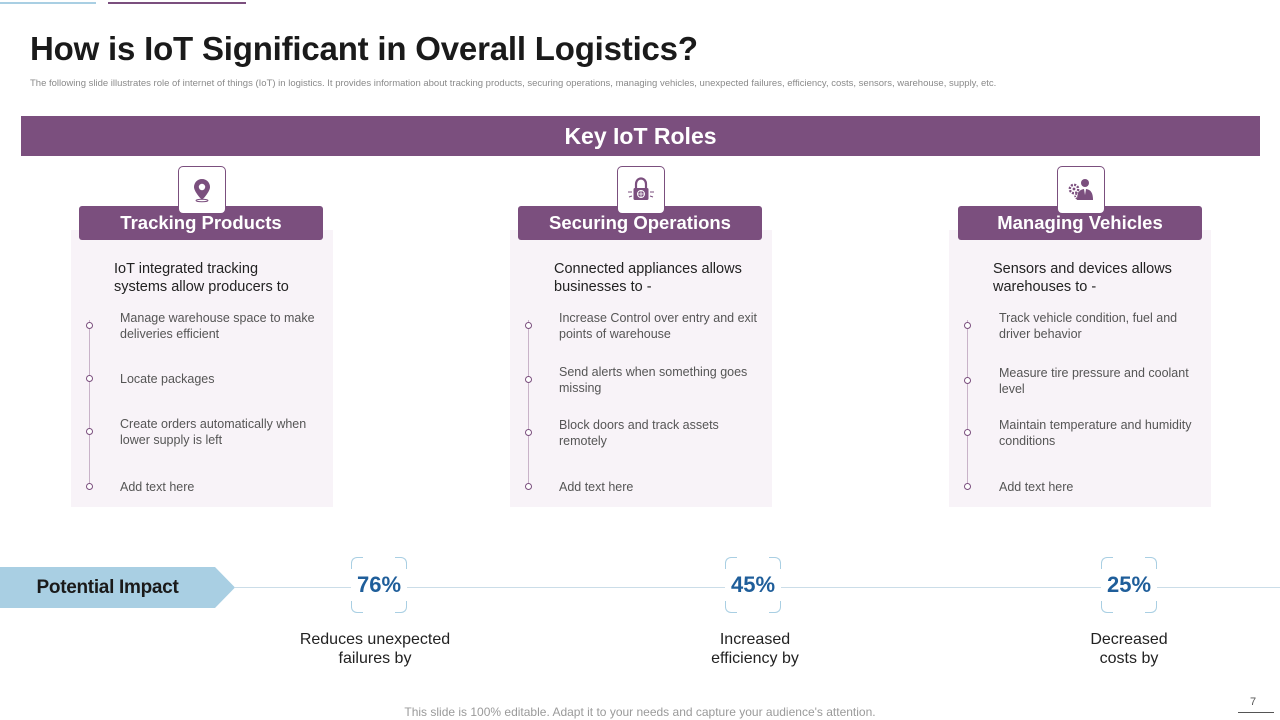 The image size is (1280, 720). What do you see at coordinates (48, 3) in the screenshot?
I see `top-accent-line-blue` at bounding box center [48, 3].